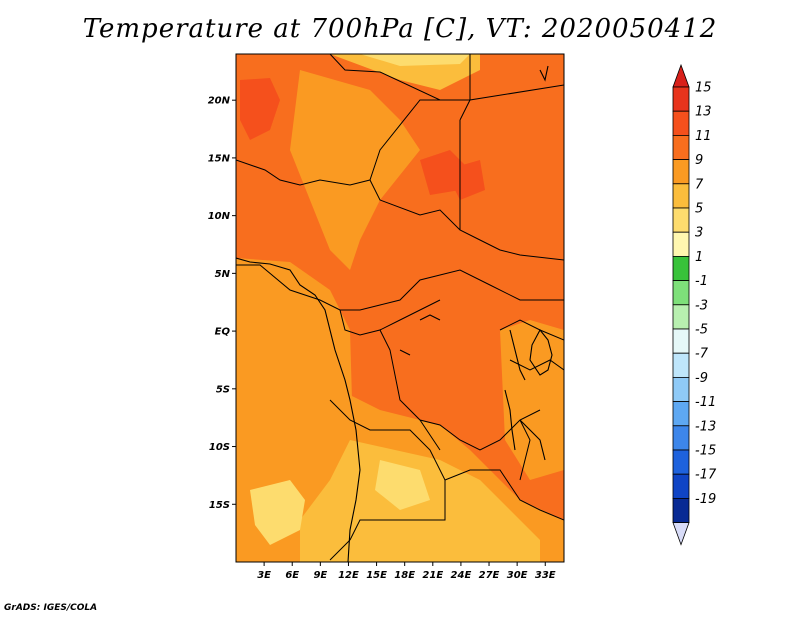 Image resolution: width=800 pixels, height=618 pixels. What do you see at coordinates (706, 475) in the screenshot?
I see `colorbar-label: -17` at bounding box center [706, 475].